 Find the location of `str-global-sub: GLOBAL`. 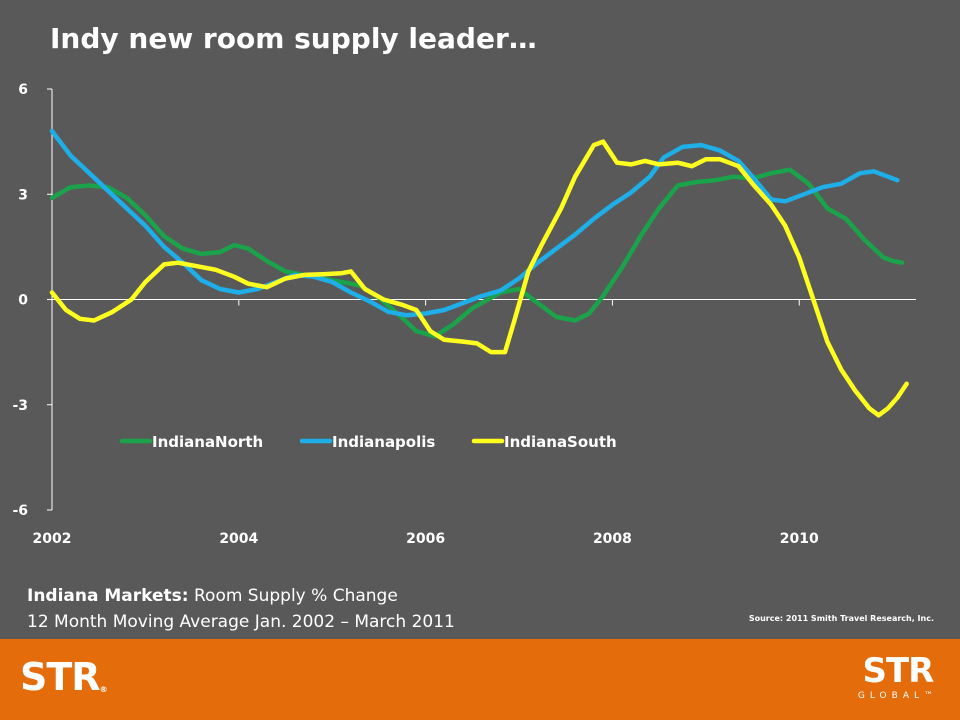

str-global-sub: GLOBAL is located at coordinates (890, 696).